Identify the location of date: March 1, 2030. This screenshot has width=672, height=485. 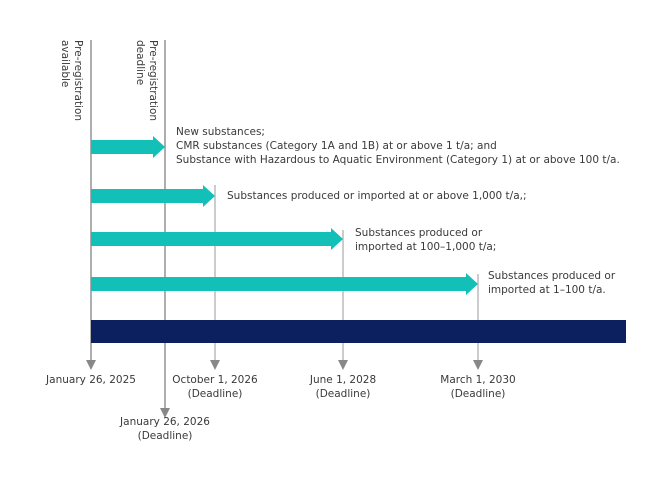
(478, 380).